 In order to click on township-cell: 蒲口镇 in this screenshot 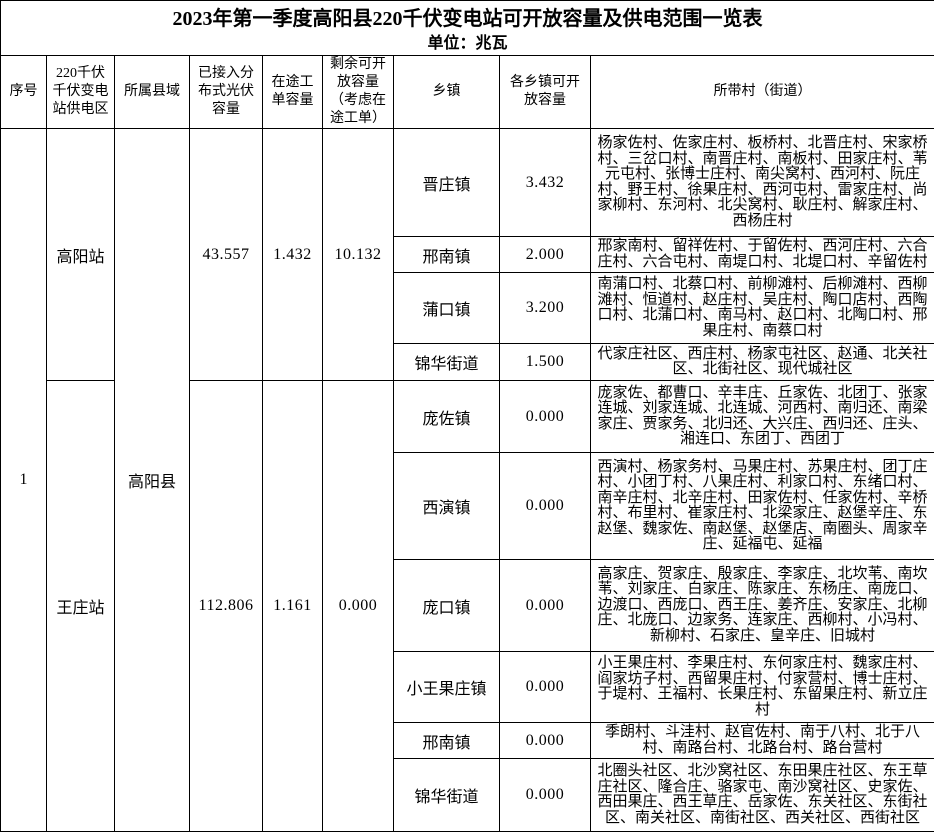, I will do `click(447, 308)`.